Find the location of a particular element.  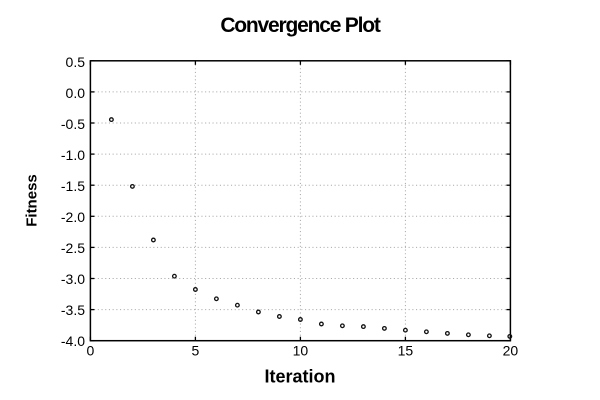

svg-text: Iteration is located at coordinates (299, 376).